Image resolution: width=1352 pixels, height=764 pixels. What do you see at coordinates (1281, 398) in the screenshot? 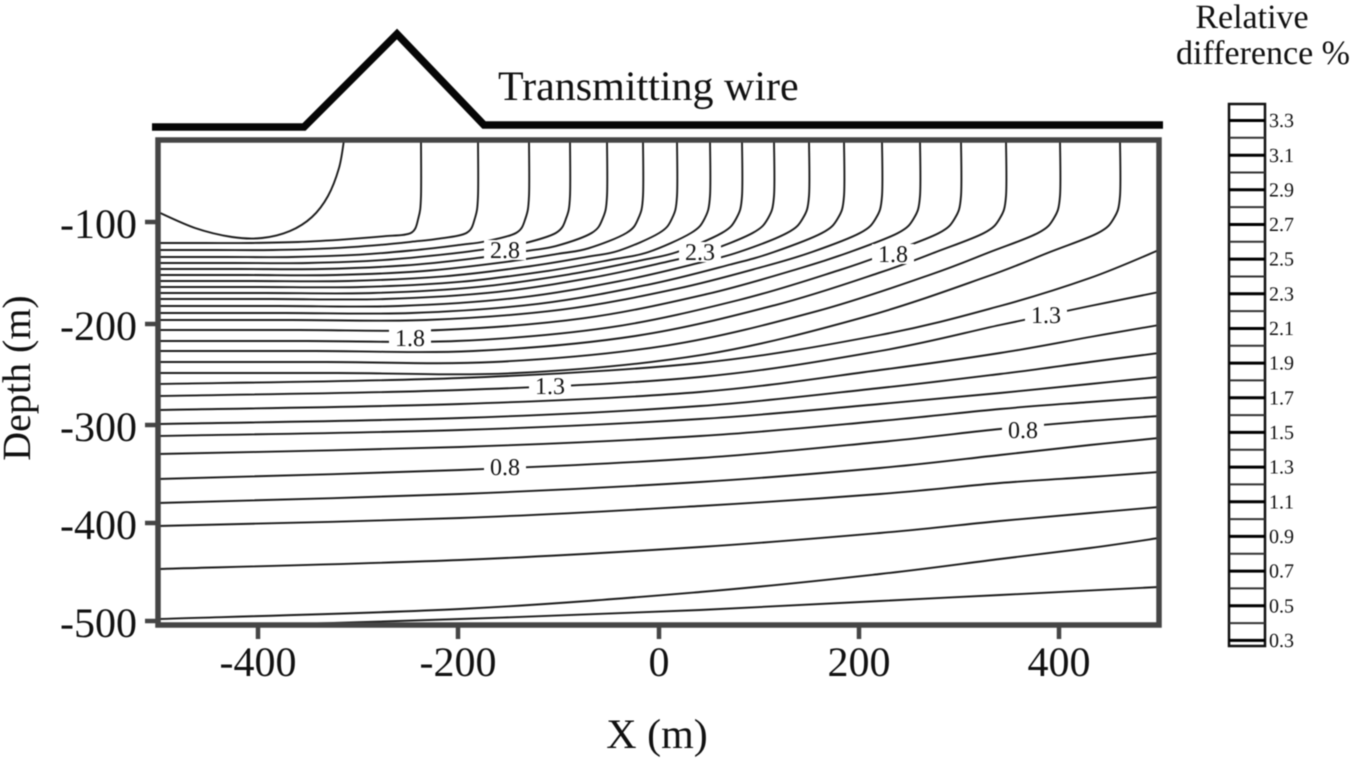
I see `svg-text: 1.7` at bounding box center [1281, 398].